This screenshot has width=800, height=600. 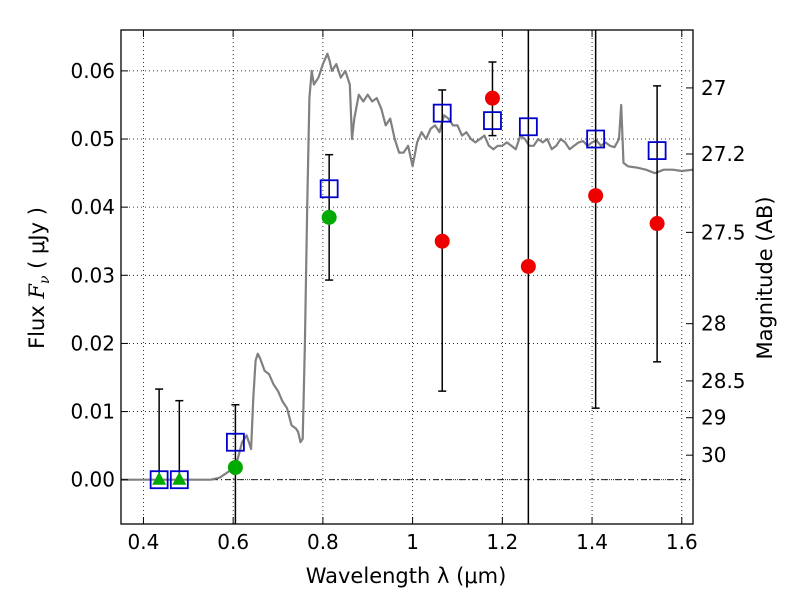 What do you see at coordinates (92, 412) in the screenshot?
I see `y-tick-label: 0.01` at bounding box center [92, 412].